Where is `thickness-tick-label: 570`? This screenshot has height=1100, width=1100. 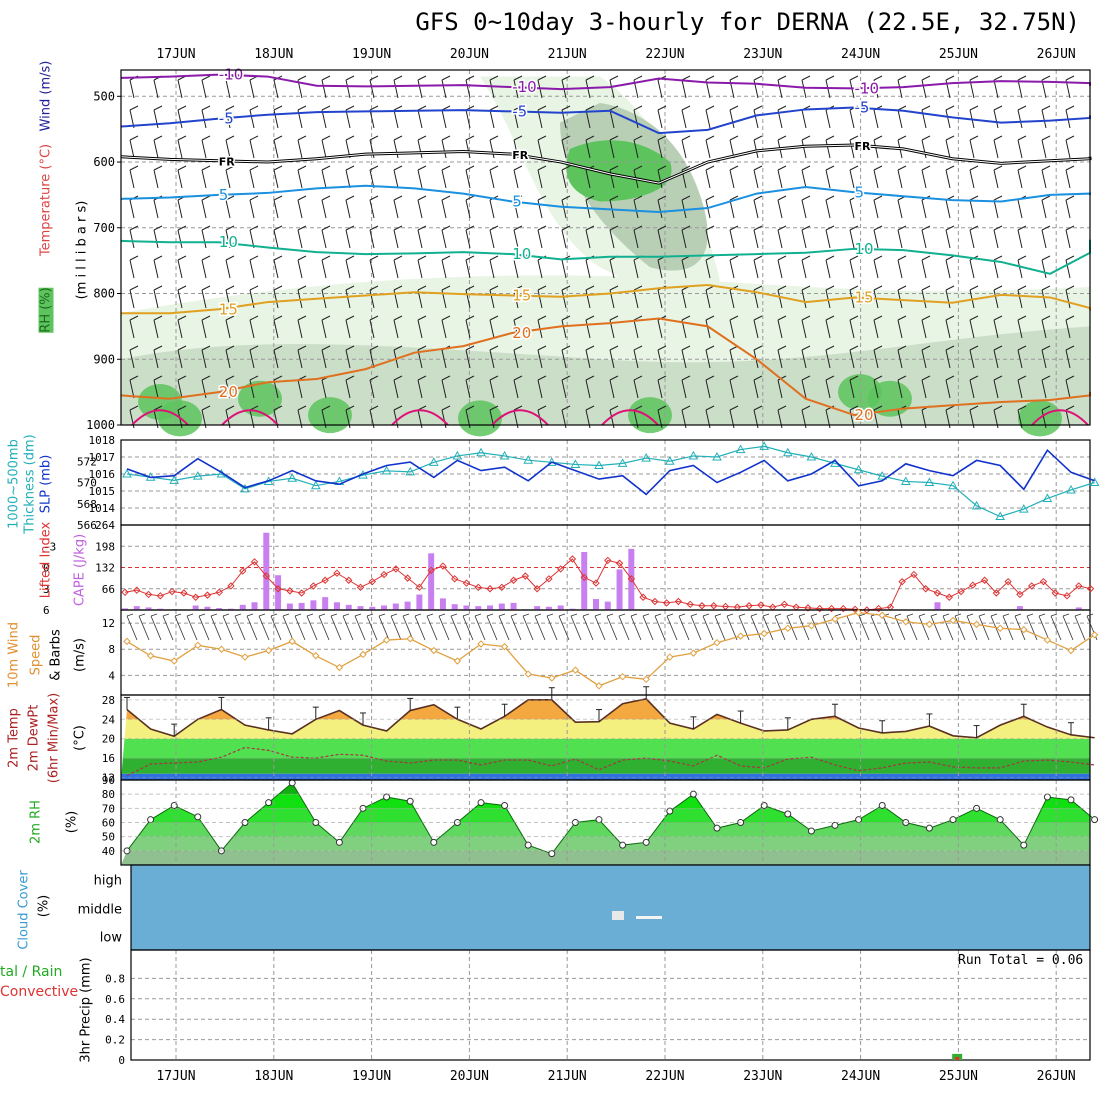
thickness-tick-label: 570 is located at coordinates (87, 483).